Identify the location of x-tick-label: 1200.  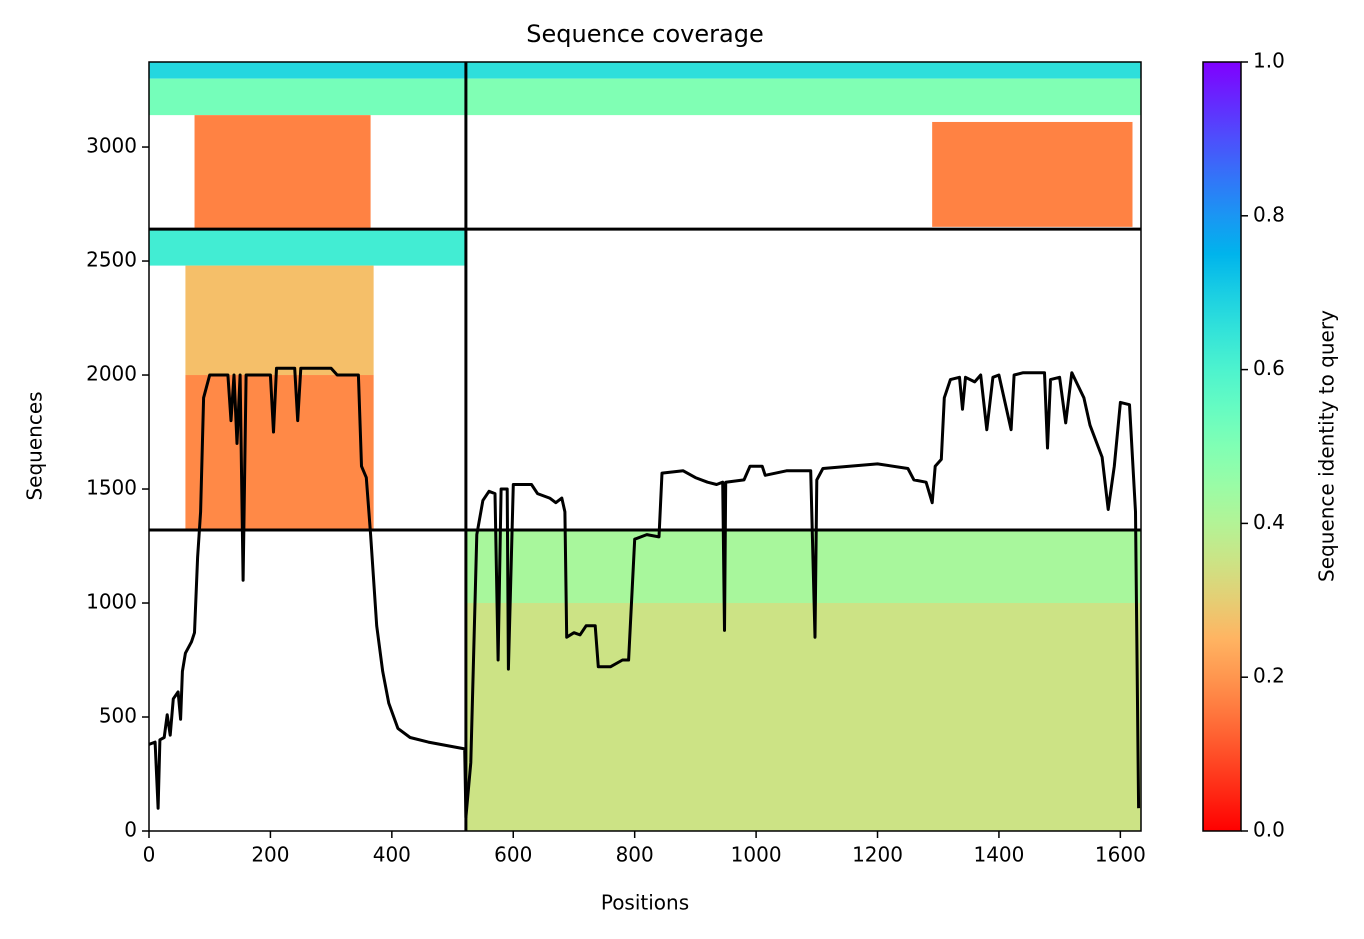
(877, 855).